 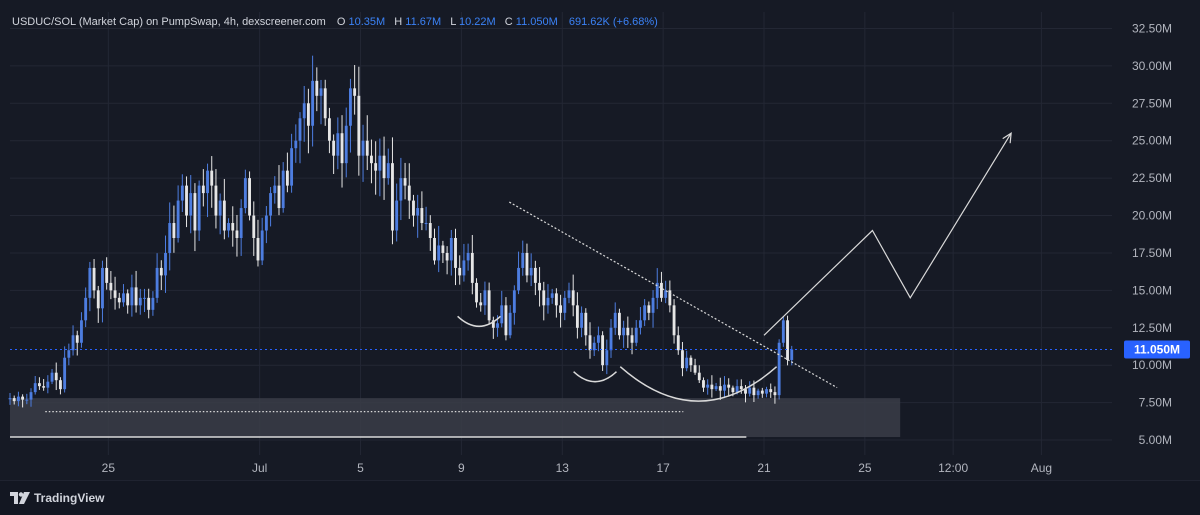 I want to click on last-price-label: 11.050M, so click(x=1157, y=349).